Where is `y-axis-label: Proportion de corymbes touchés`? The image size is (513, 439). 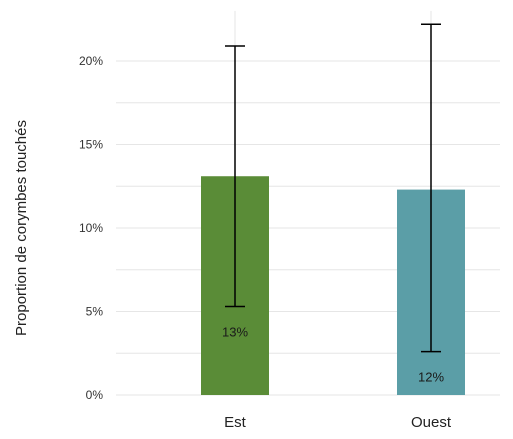
y-axis-label: Proportion de corymbes touchés is located at coordinates (21, 228).